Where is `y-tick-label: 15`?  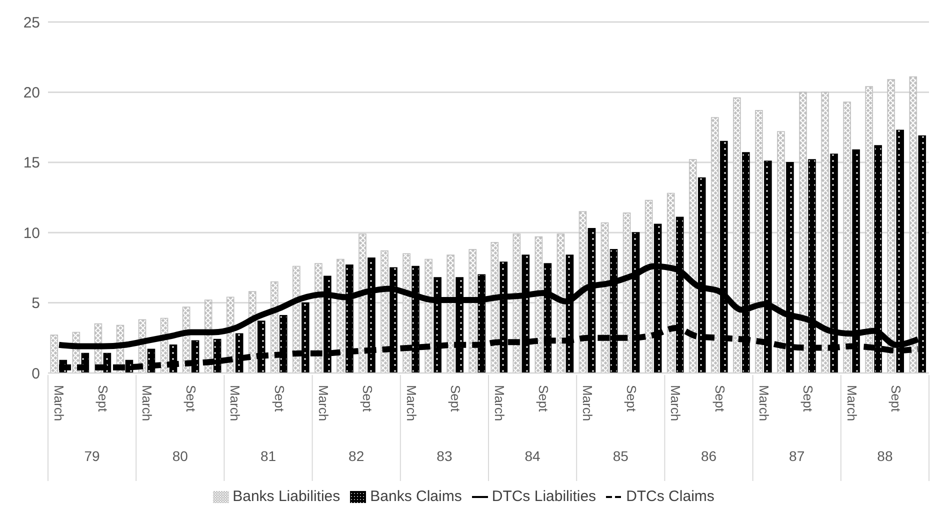 y-tick-label: 15 is located at coordinates (31, 163).